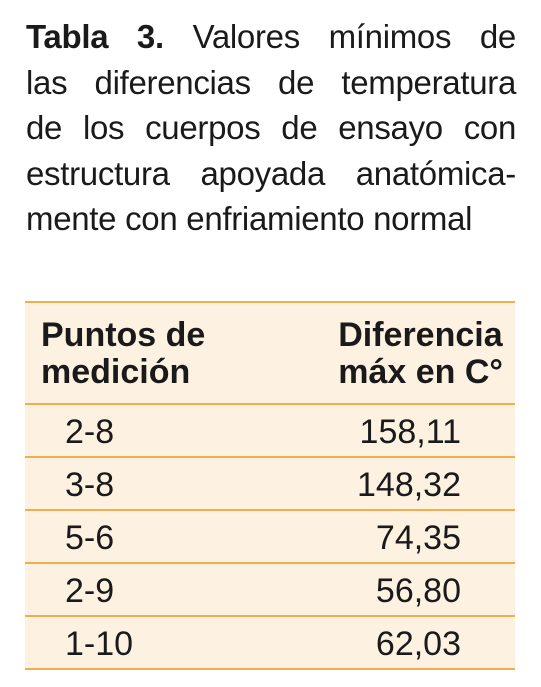 This screenshot has height=687, width=541. What do you see at coordinates (271, 82) in the screenshot?
I see `caption-line: las diferencias de temperatura` at bounding box center [271, 82].